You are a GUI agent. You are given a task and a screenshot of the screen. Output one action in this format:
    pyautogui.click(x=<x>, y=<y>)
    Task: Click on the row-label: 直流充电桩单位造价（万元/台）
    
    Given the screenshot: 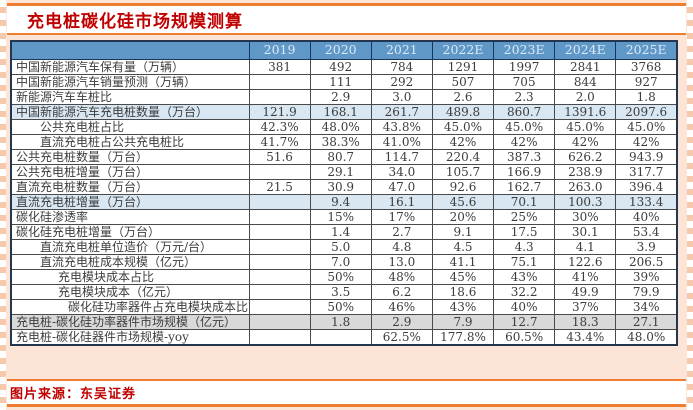 What is the action you would take?
    pyautogui.click(x=130, y=246)
    